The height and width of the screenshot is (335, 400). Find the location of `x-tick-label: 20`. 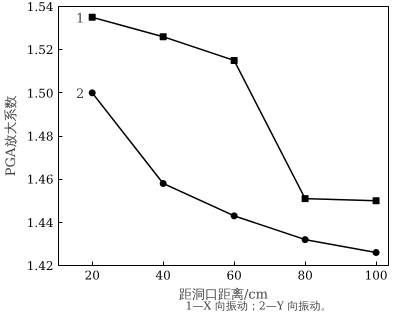

x-tick-label: 20 is located at coordinates (92, 275).